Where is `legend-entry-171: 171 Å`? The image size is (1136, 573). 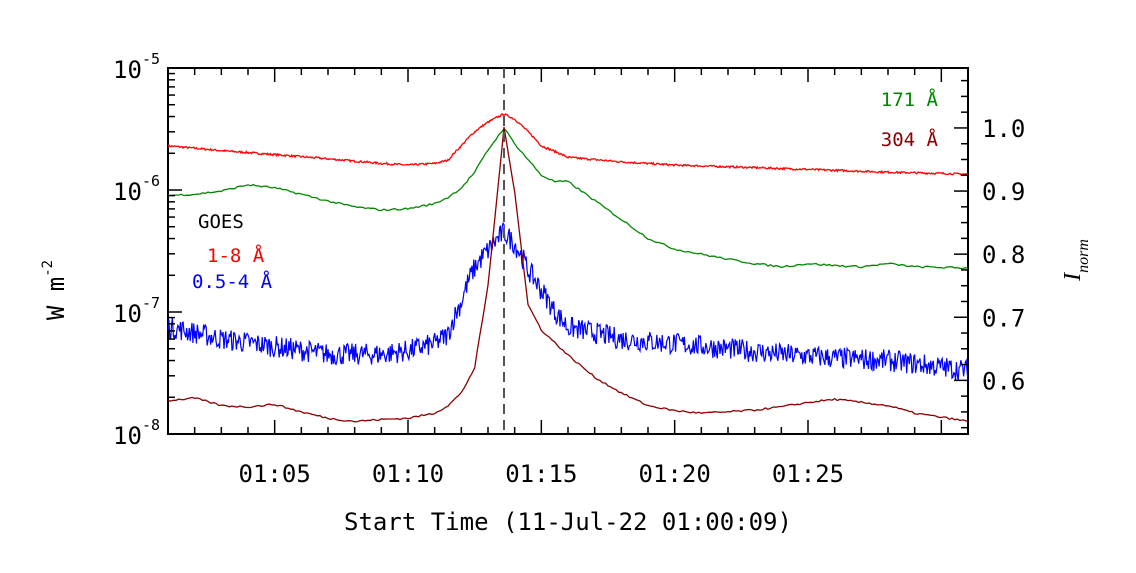 legend-entry-171: 171 Å is located at coordinates (910, 99).